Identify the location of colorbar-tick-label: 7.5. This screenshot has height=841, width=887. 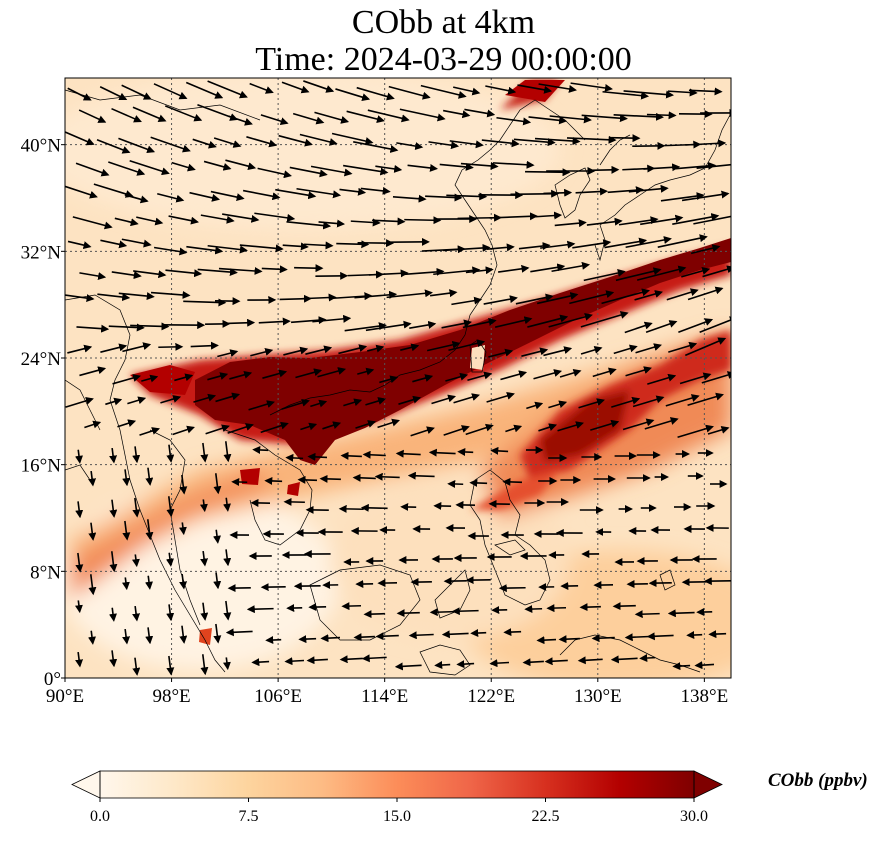
(249, 816).